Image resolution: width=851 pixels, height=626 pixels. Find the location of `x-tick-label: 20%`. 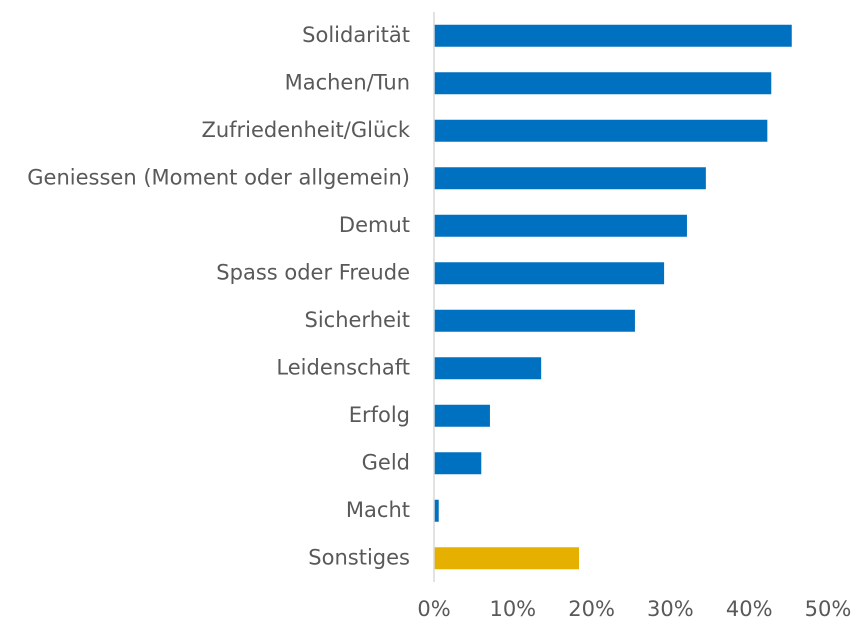

x-tick-label: 20% is located at coordinates (591, 609).